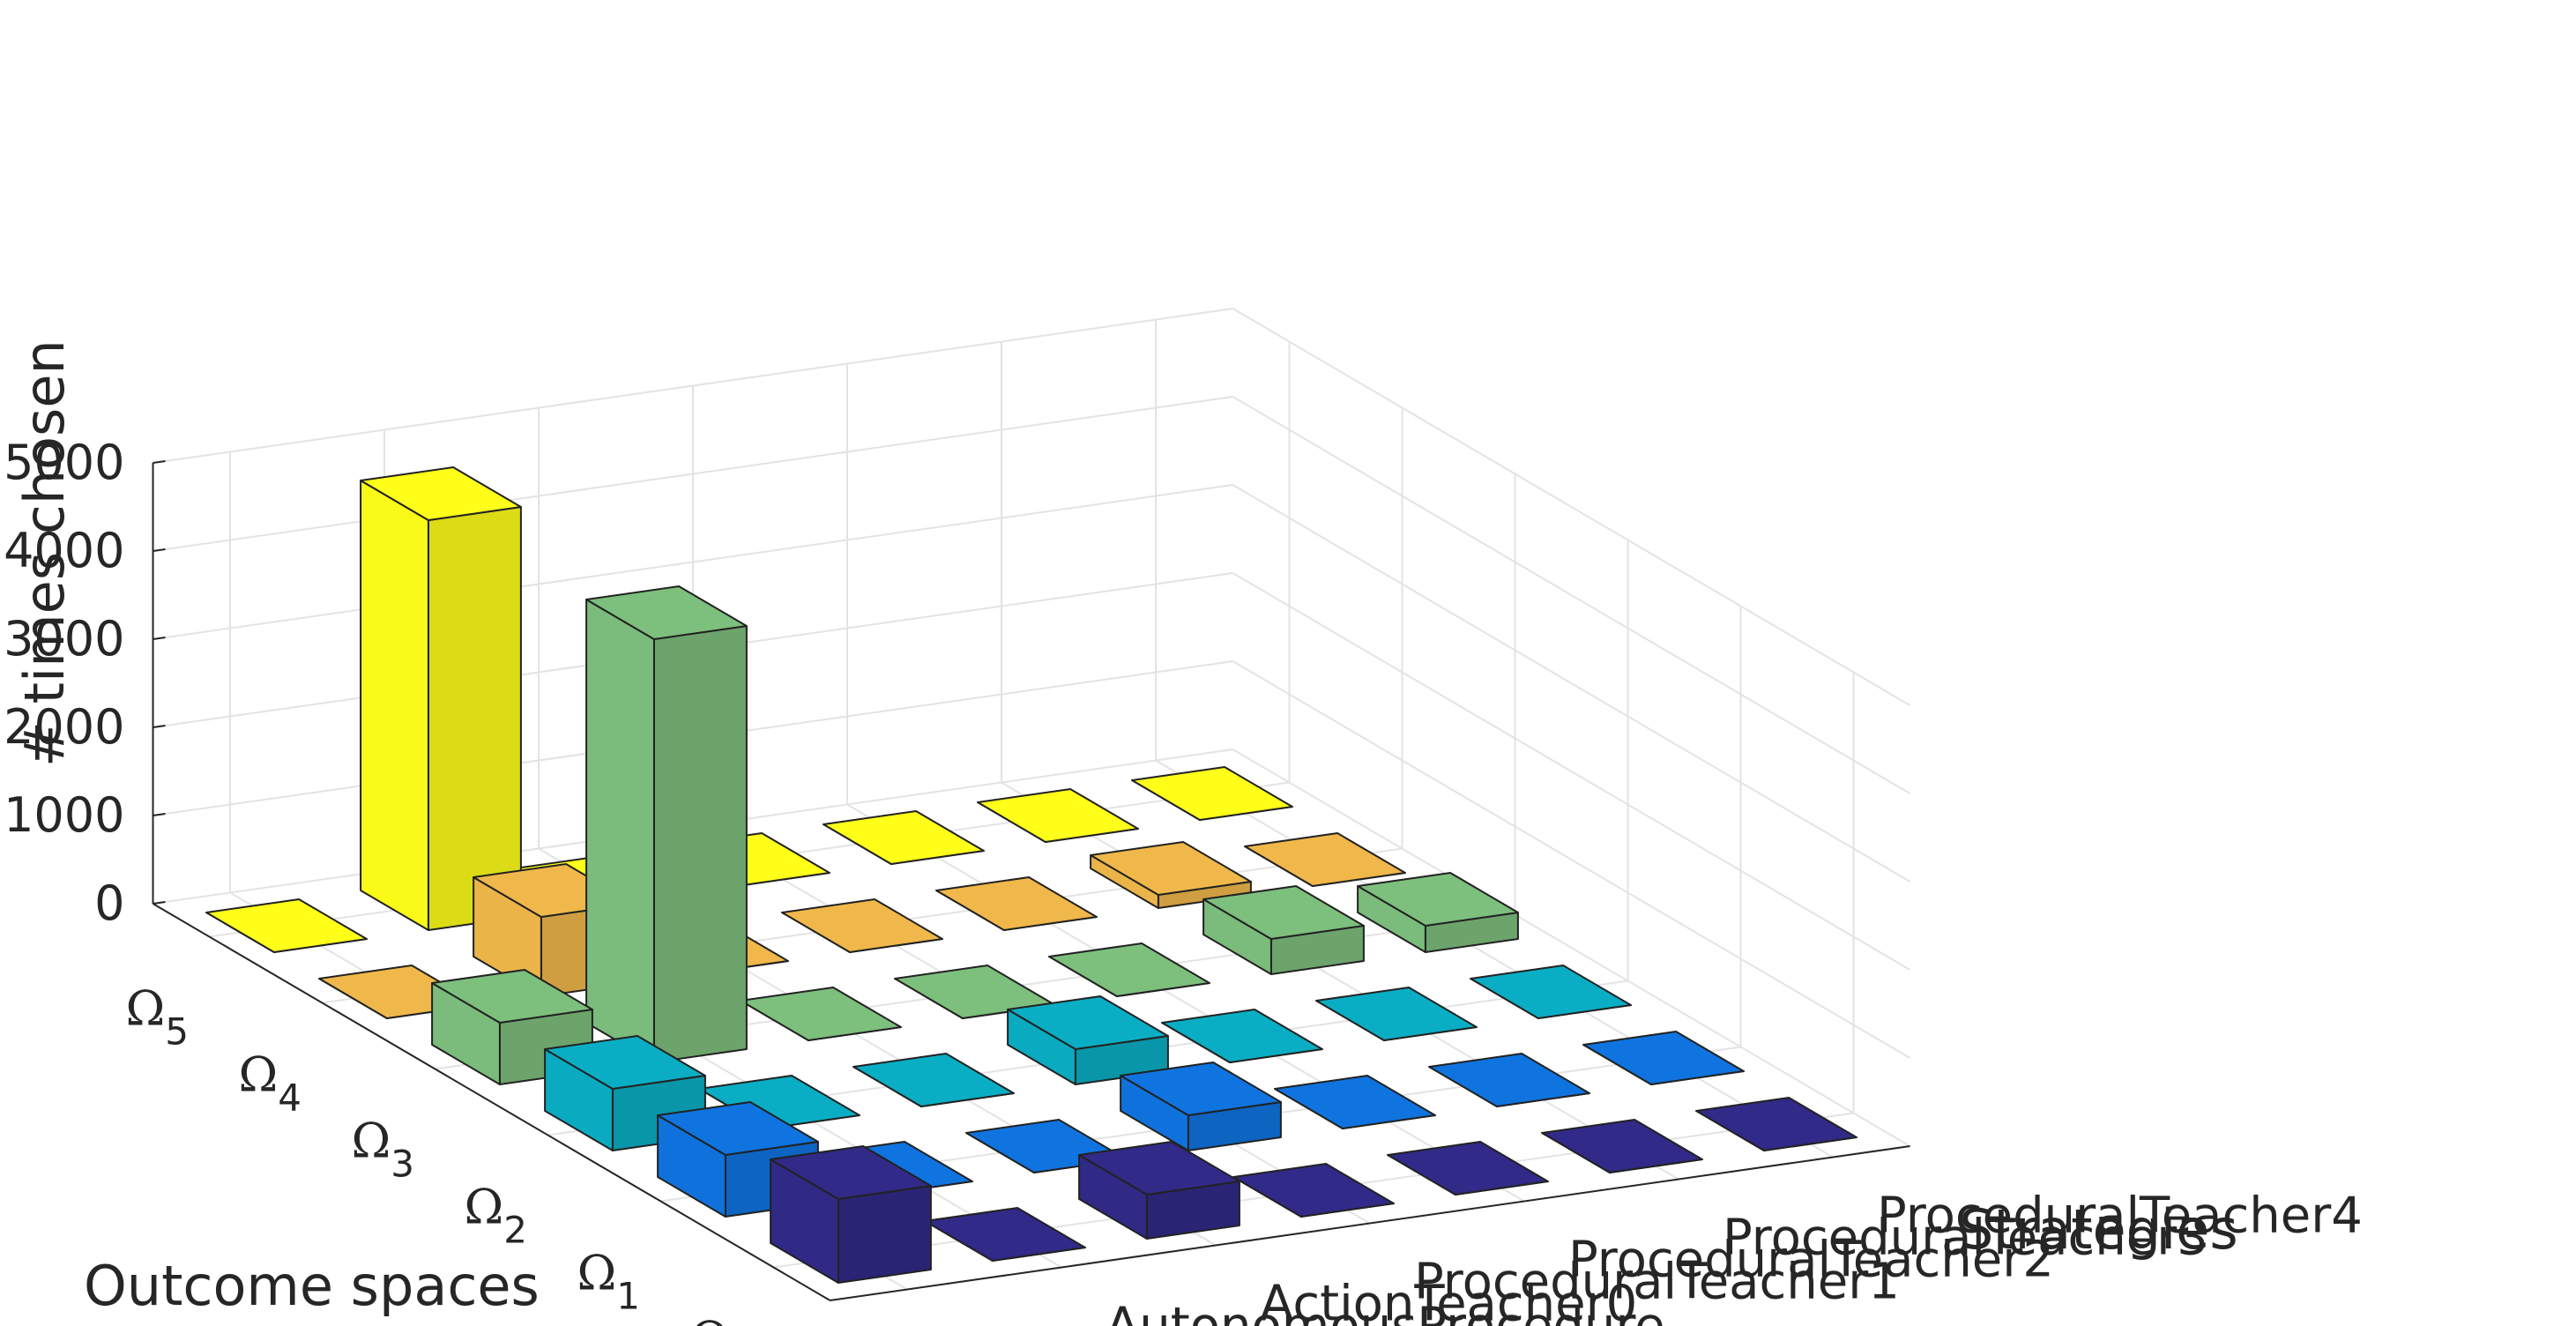 Image resolution: width=2576 pixels, height=1326 pixels. I want to click on outcome-space-label: Ω4, so click(271, 1083).